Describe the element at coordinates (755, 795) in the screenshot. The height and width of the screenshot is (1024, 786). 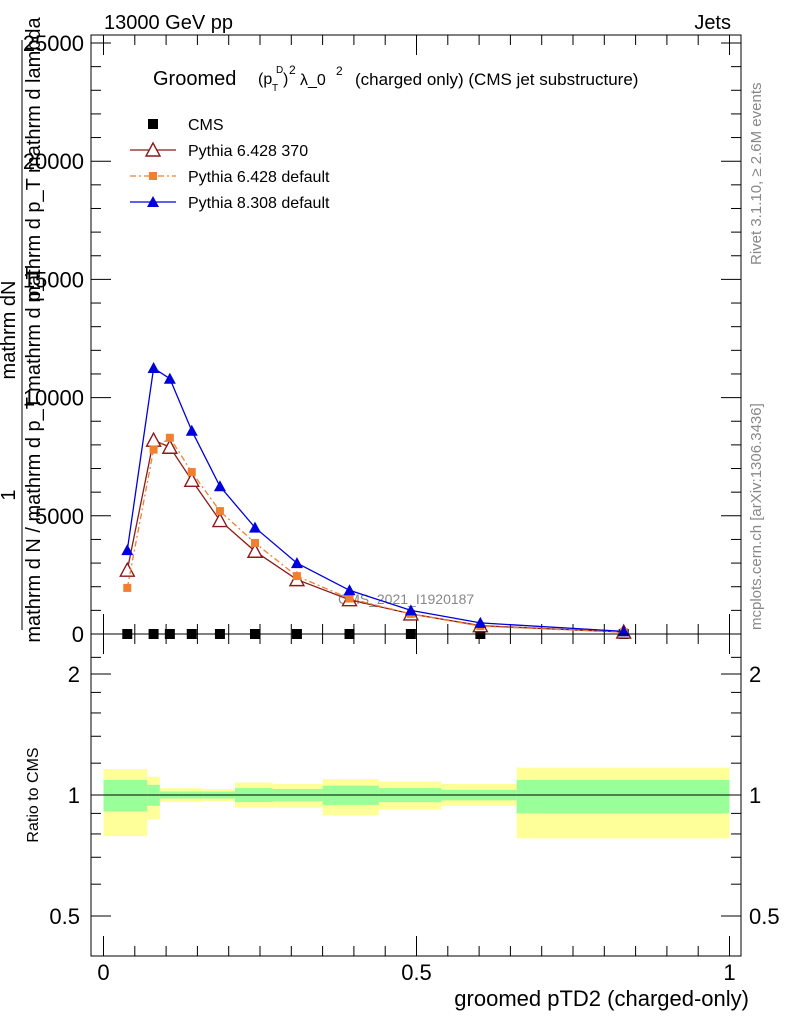
I see `ratio-y-tick-label-right: 1` at that location.